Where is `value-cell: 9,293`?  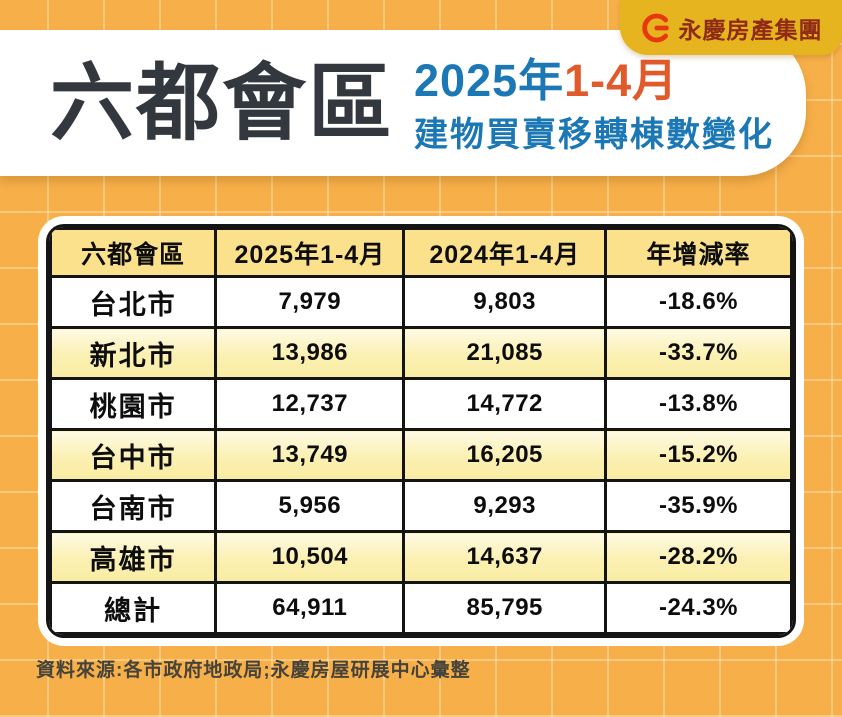
value-cell: 9,293 is located at coordinates (504, 506).